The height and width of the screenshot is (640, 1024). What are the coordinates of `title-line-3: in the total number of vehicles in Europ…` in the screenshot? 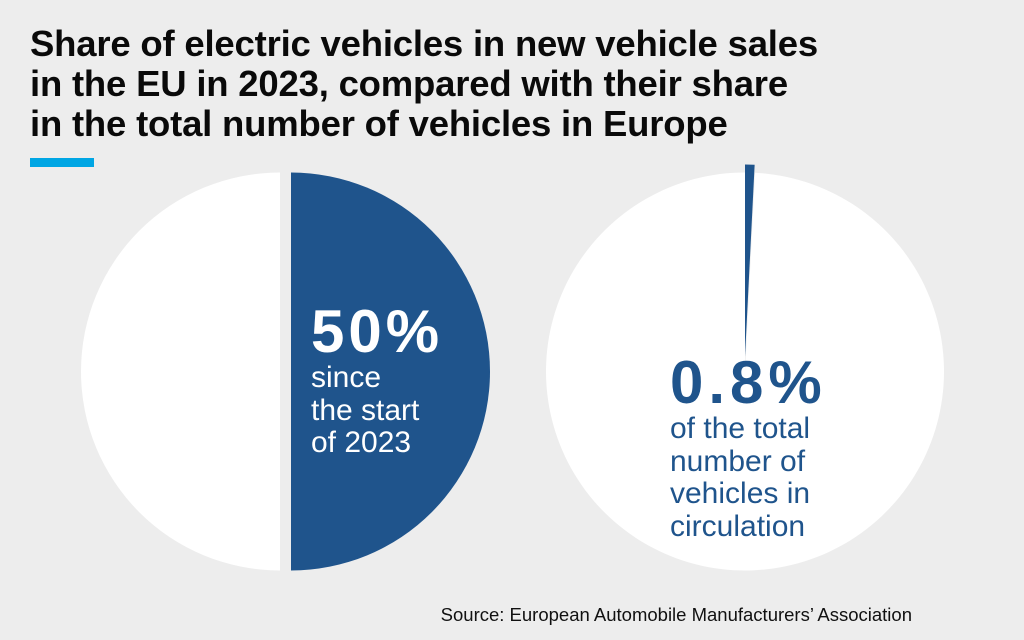 It's located at (379, 123).